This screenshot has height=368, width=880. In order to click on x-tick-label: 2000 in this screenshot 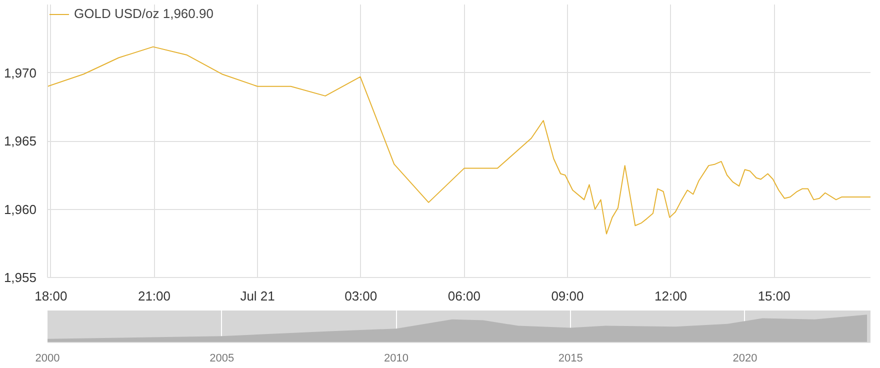, I will do `click(47, 358)`.